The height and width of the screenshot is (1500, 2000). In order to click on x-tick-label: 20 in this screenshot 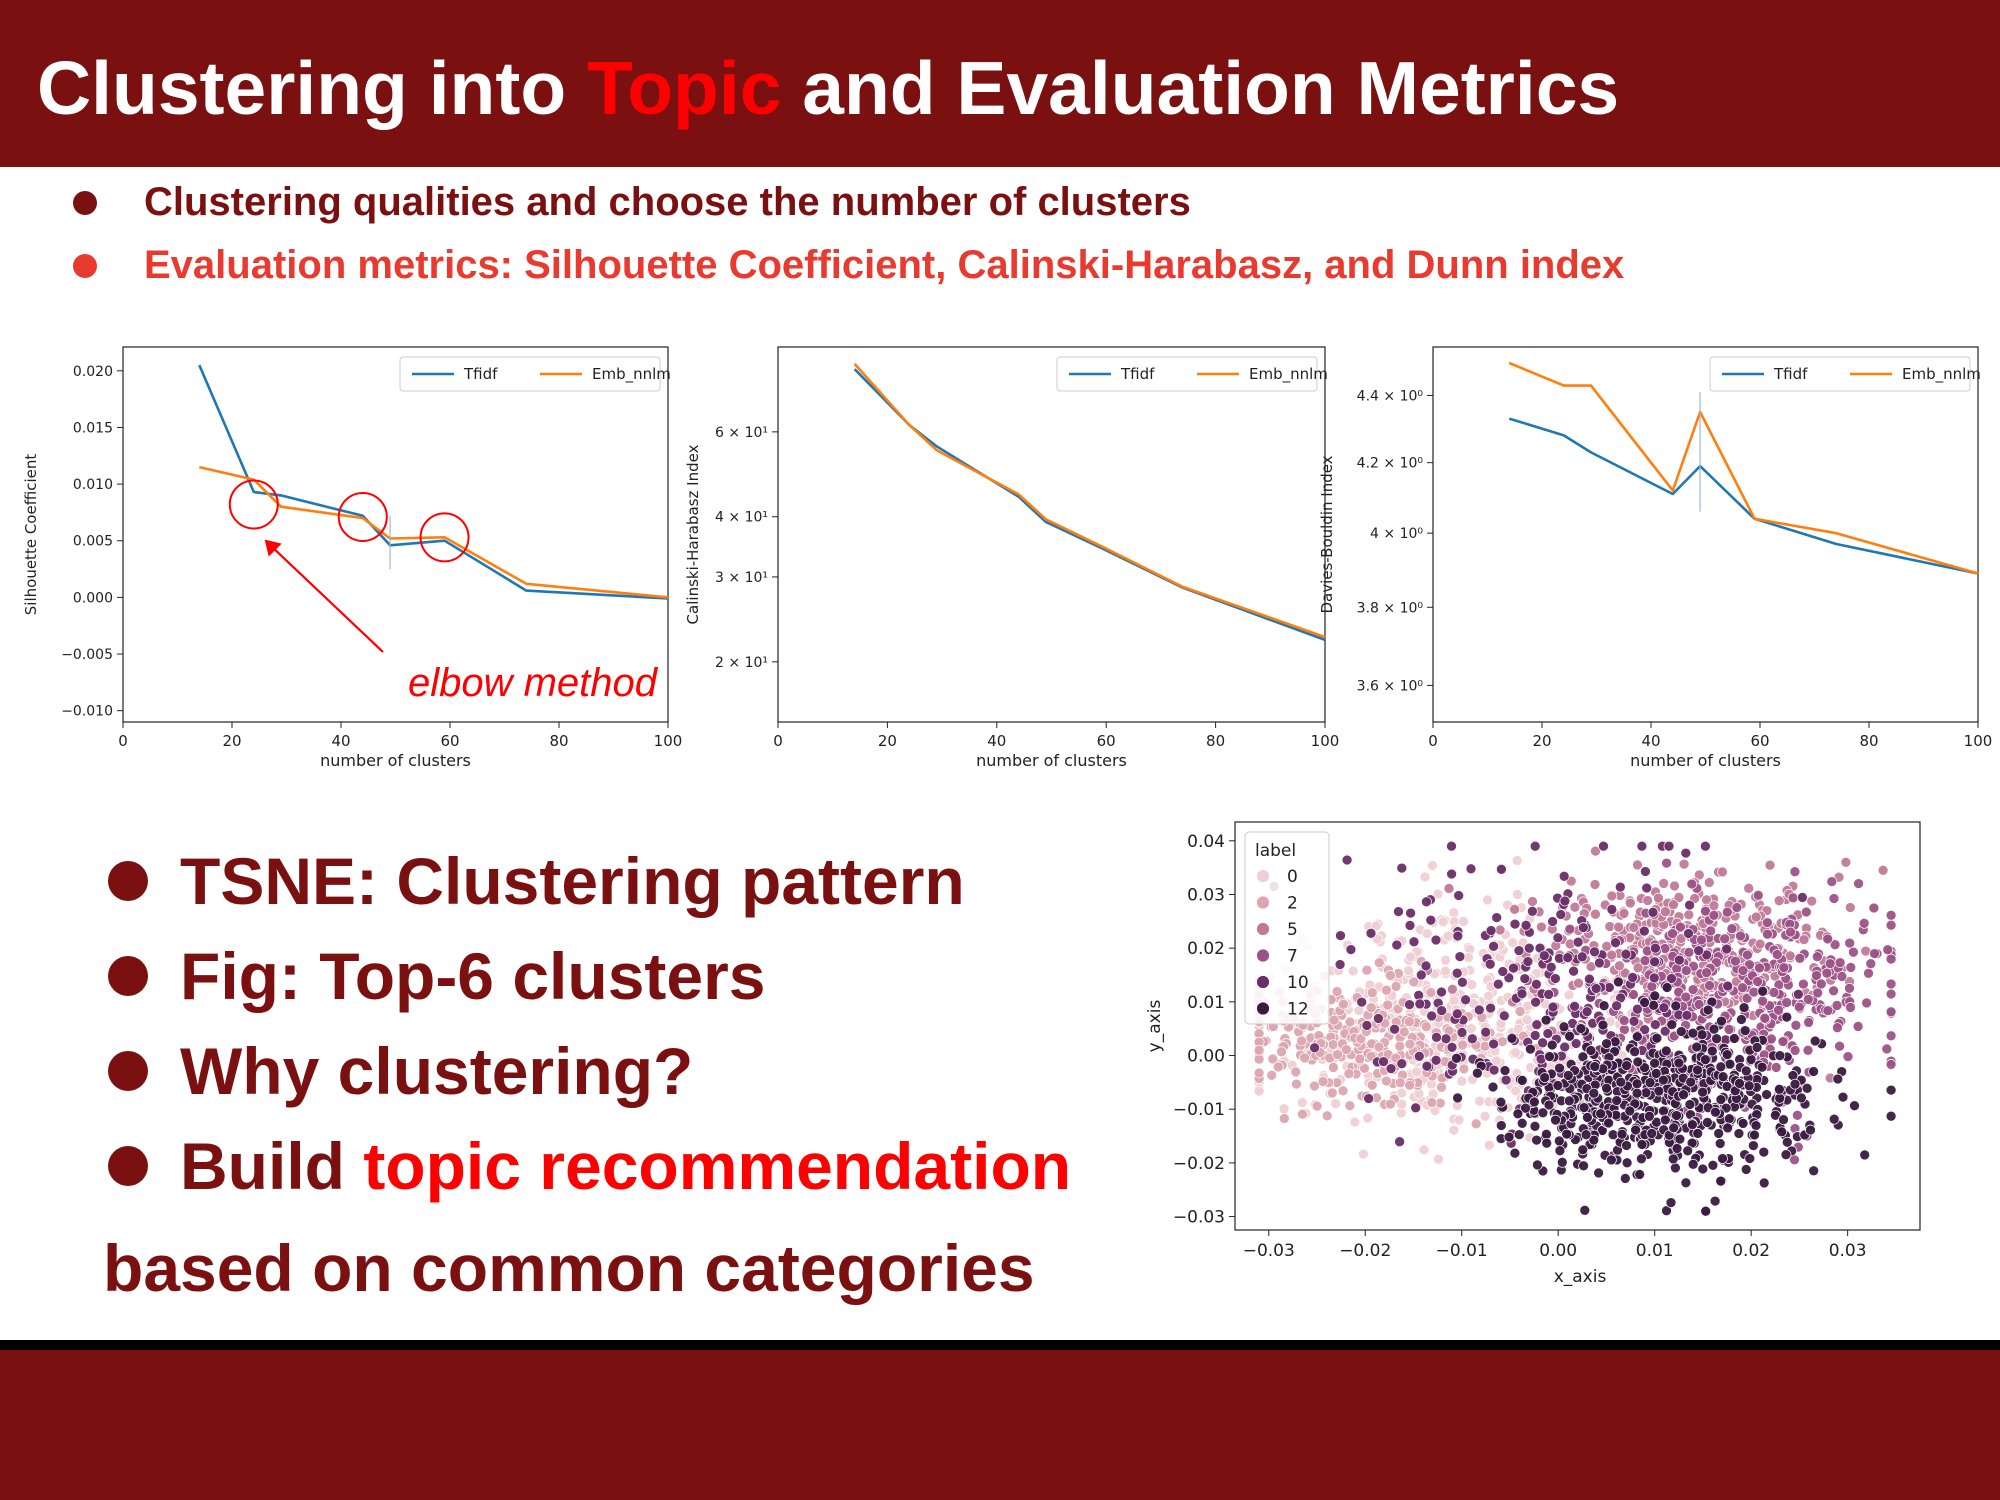, I will do `click(887, 741)`.